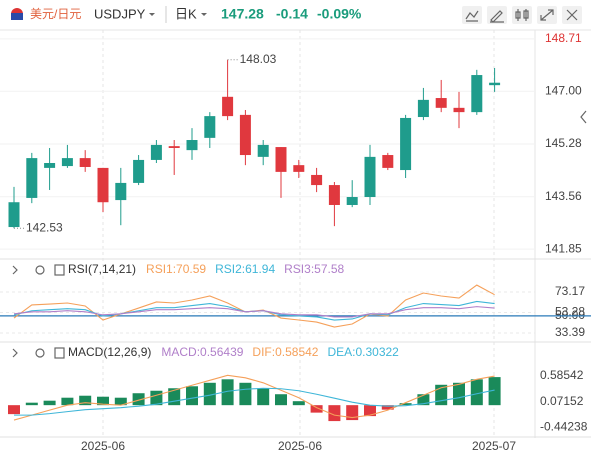 The height and width of the screenshot is (458, 591). I want to click on close-icon, so click(572, 15).